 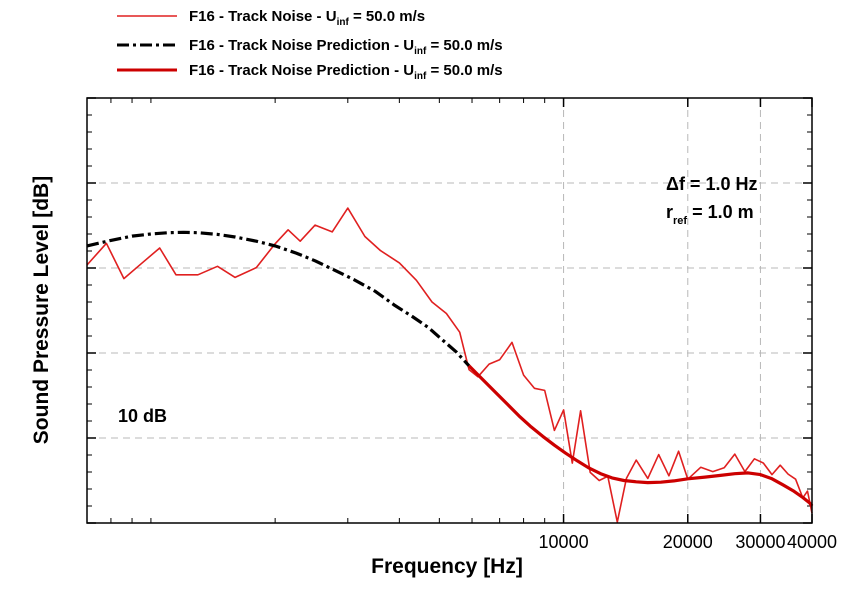 I want to click on legend-tail-1: = 50.0 m/s, so click(x=387, y=16).